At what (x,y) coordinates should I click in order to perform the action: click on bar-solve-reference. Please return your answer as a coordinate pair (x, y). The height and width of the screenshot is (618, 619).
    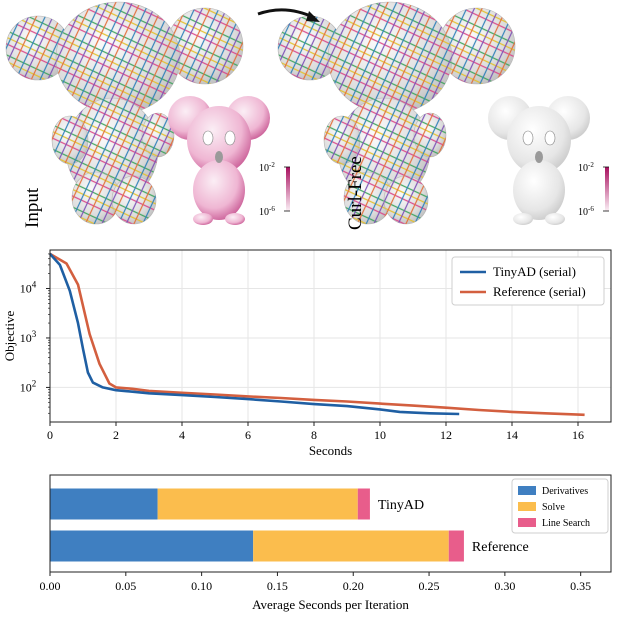
    Looking at the image, I should click on (351, 546).